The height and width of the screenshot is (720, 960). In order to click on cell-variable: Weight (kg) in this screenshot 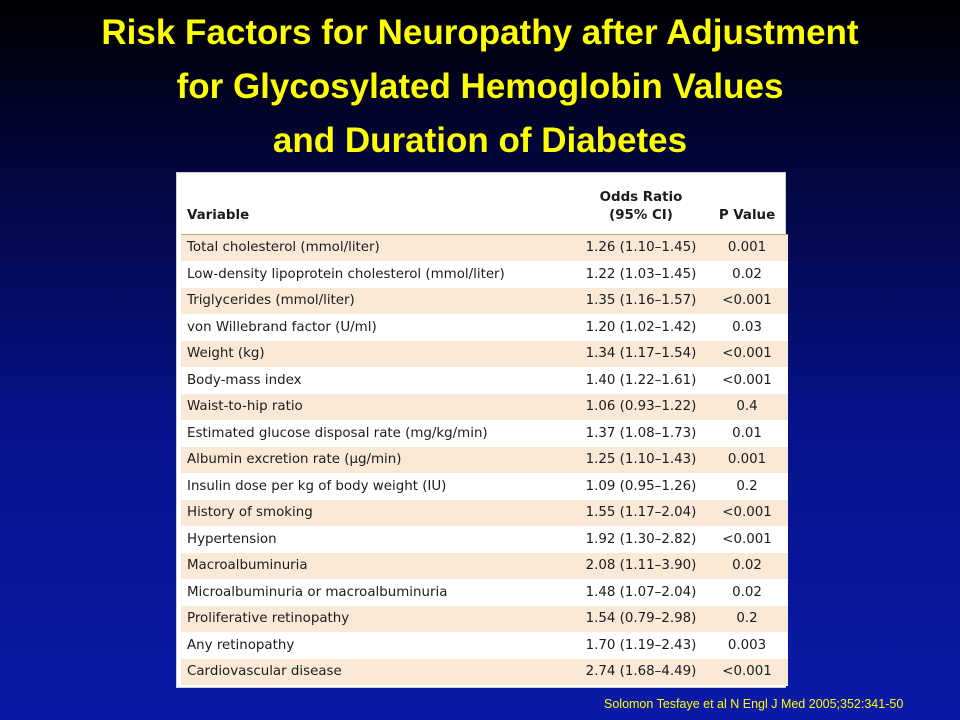, I will do `click(378, 354)`.